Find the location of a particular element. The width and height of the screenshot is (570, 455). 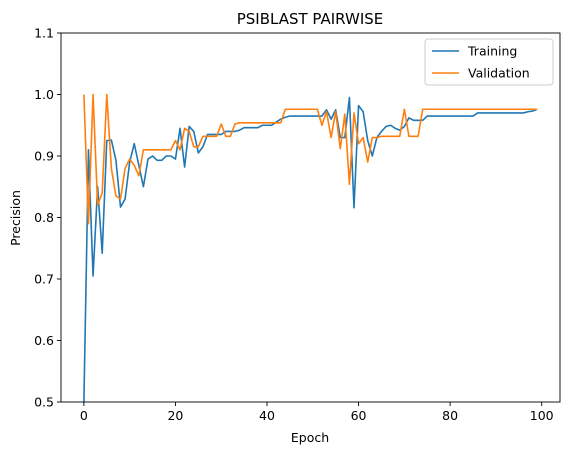

x-tick-label: 0 is located at coordinates (84, 415).